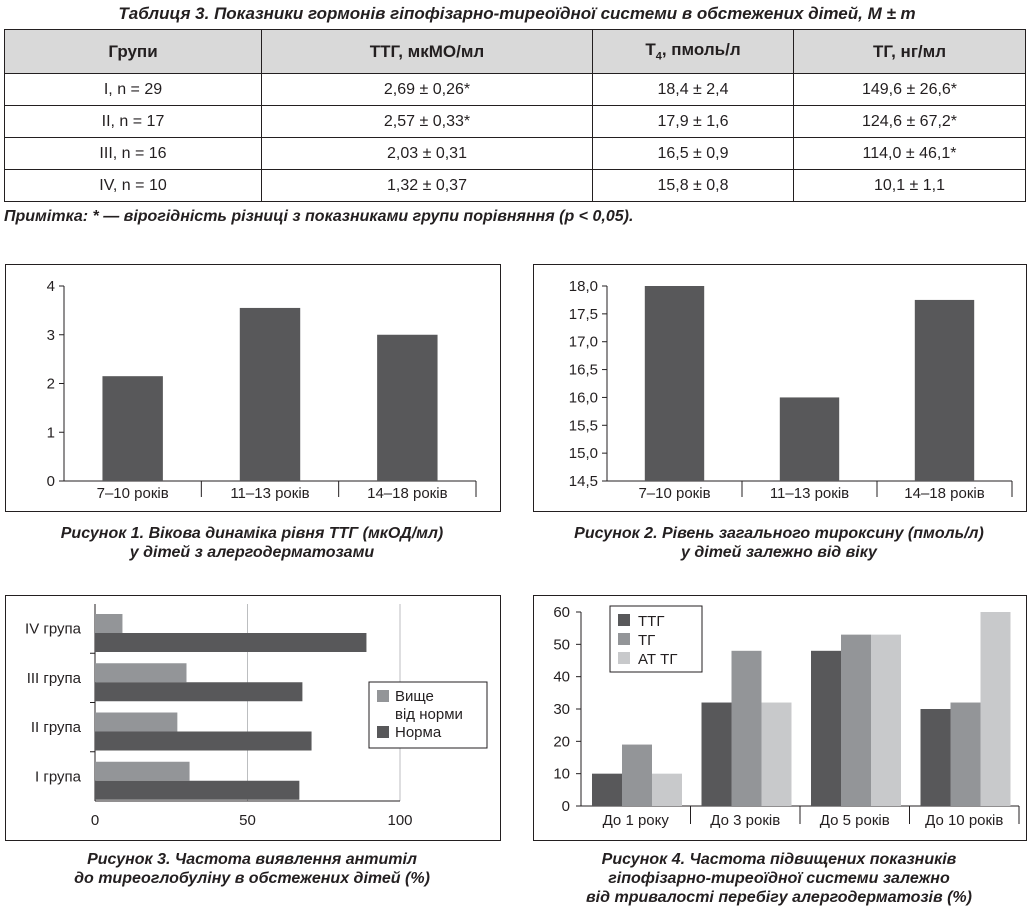 The height and width of the screenshot is (913, 1034). What do you see at coordinates (51, 286) in the screenshot?
I see `y-tick-label: 4` at bounding box center [51, 286].